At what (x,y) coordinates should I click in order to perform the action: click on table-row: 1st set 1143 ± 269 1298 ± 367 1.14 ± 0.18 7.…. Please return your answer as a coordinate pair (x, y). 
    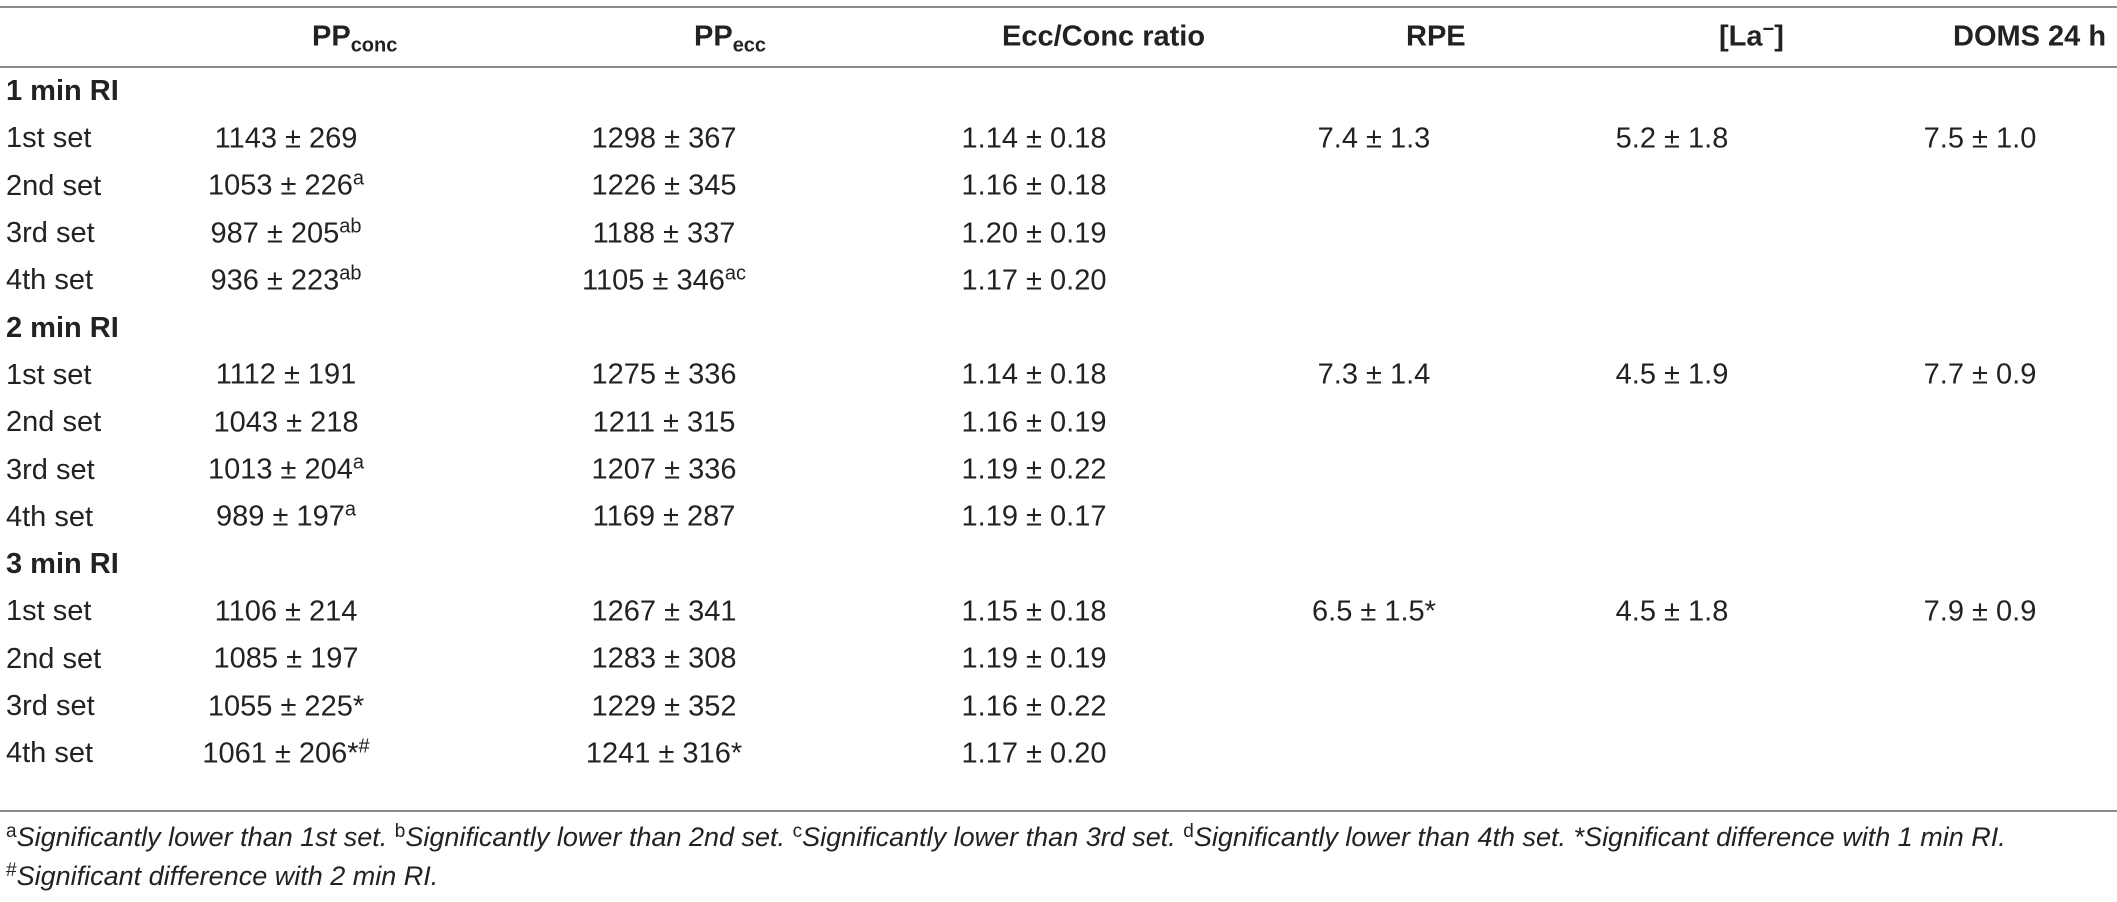
    Looking at the image, I should click on (1058, 138).